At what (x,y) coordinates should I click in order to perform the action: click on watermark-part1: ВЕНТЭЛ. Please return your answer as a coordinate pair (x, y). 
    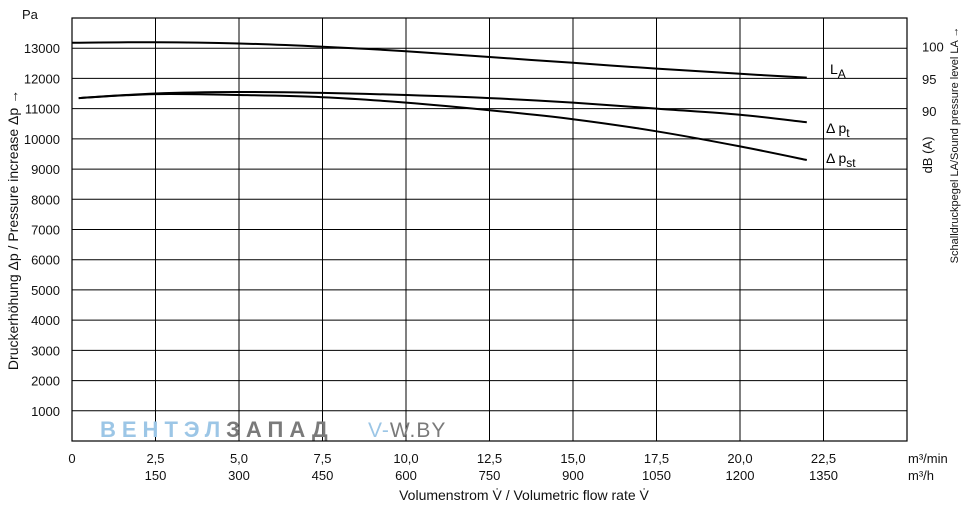
    Looking at the image, I should click on (163, 429).